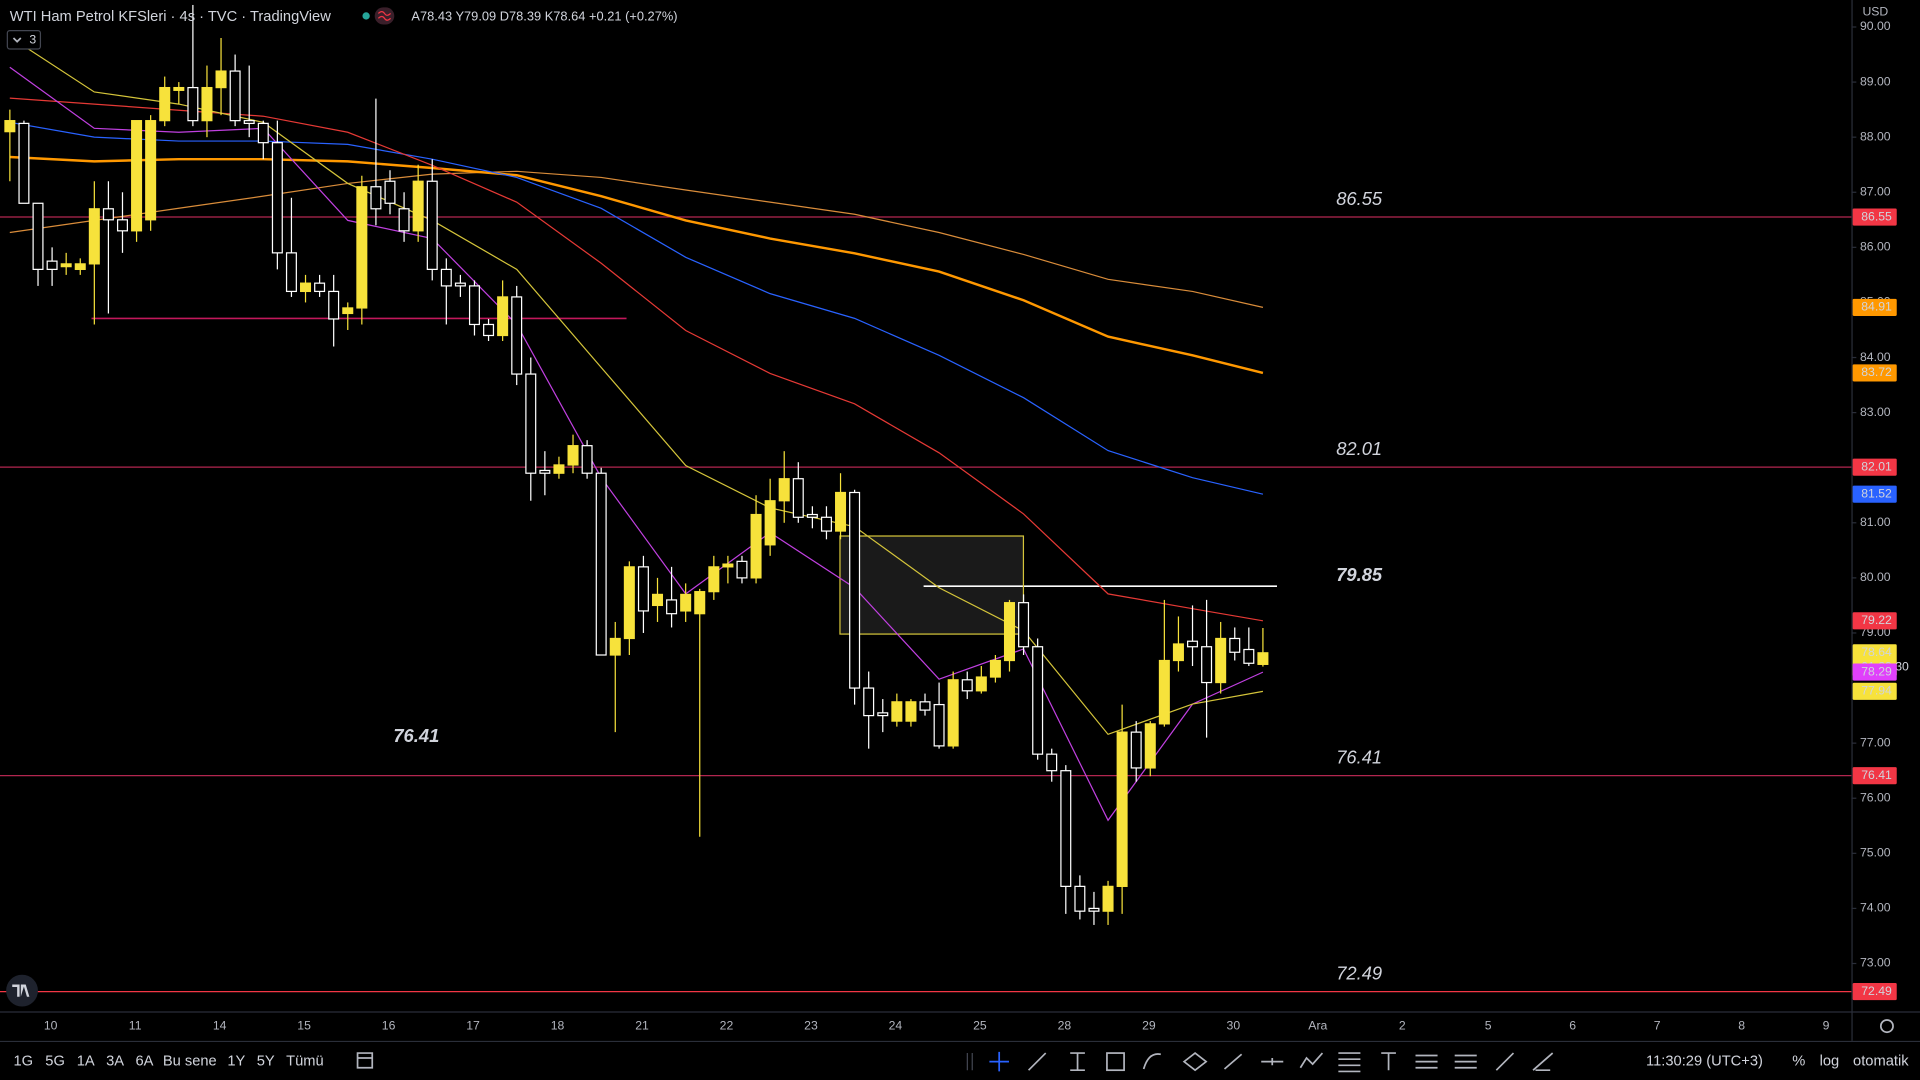 Image resolution: width=1920 pixels, height=1080 pixels. What do you see at coordinates (1037, 1061) in the screenshot?
I see `trend-line-tool` at bounding box center [1037, 1061].